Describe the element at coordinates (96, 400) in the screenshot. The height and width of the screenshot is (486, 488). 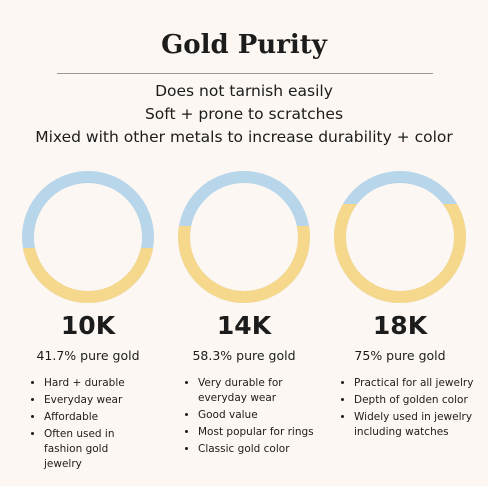
I see `feature: Everyday wear` at that location.